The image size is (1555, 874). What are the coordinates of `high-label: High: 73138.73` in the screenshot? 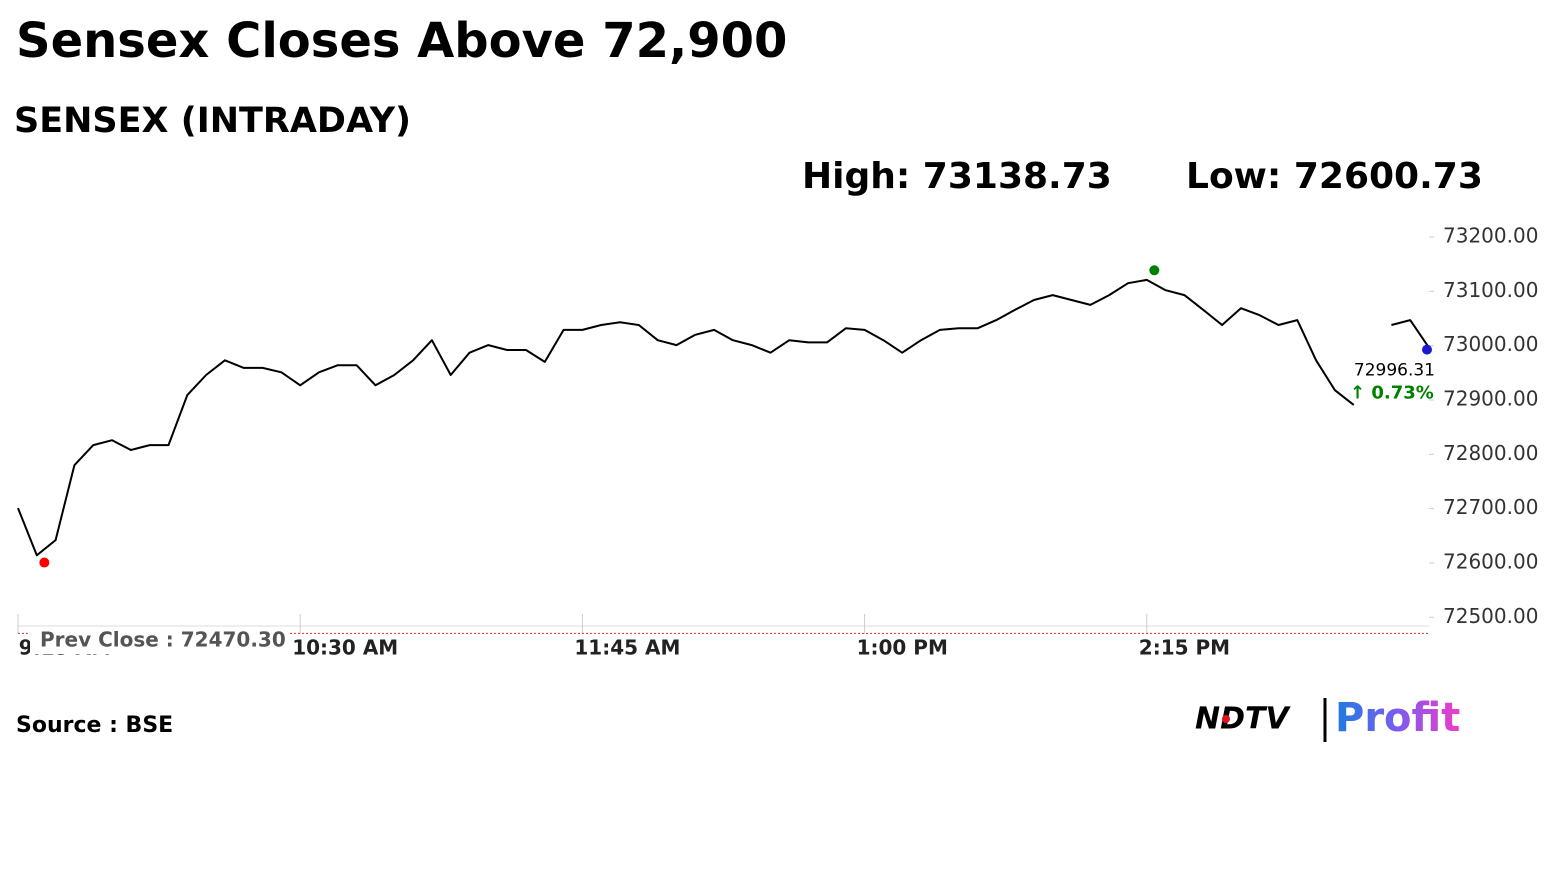 It's located at (957, 176).